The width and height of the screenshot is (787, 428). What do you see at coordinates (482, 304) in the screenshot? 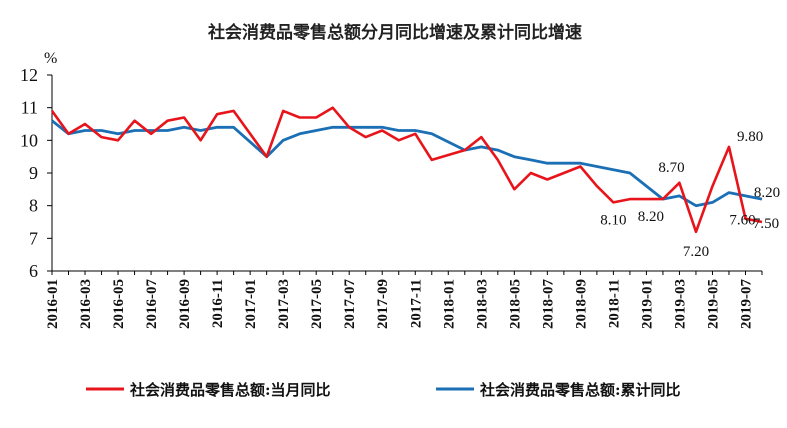
I see `x-tick-label: 2018-03` at bounding box center [482, 304].